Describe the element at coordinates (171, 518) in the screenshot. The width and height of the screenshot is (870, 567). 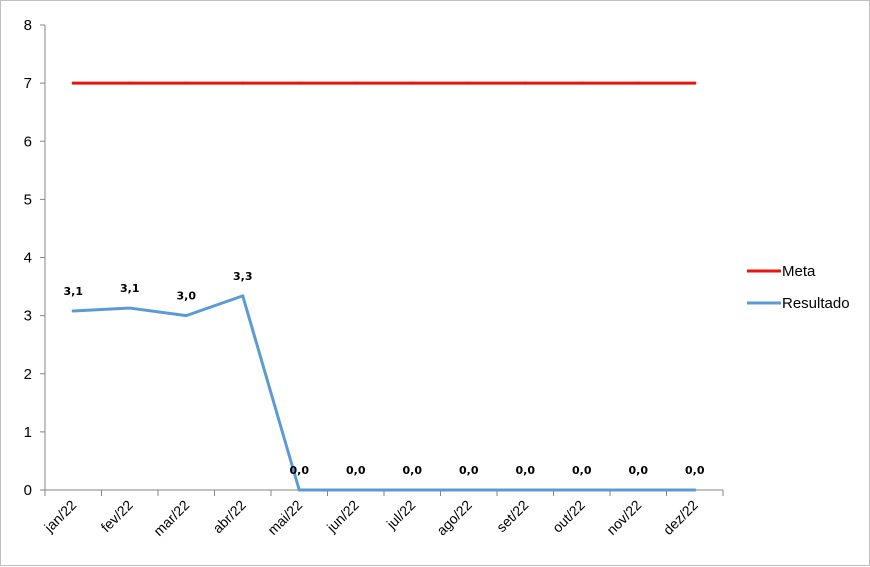
I see `x-tick-label: mar/22` at that location.